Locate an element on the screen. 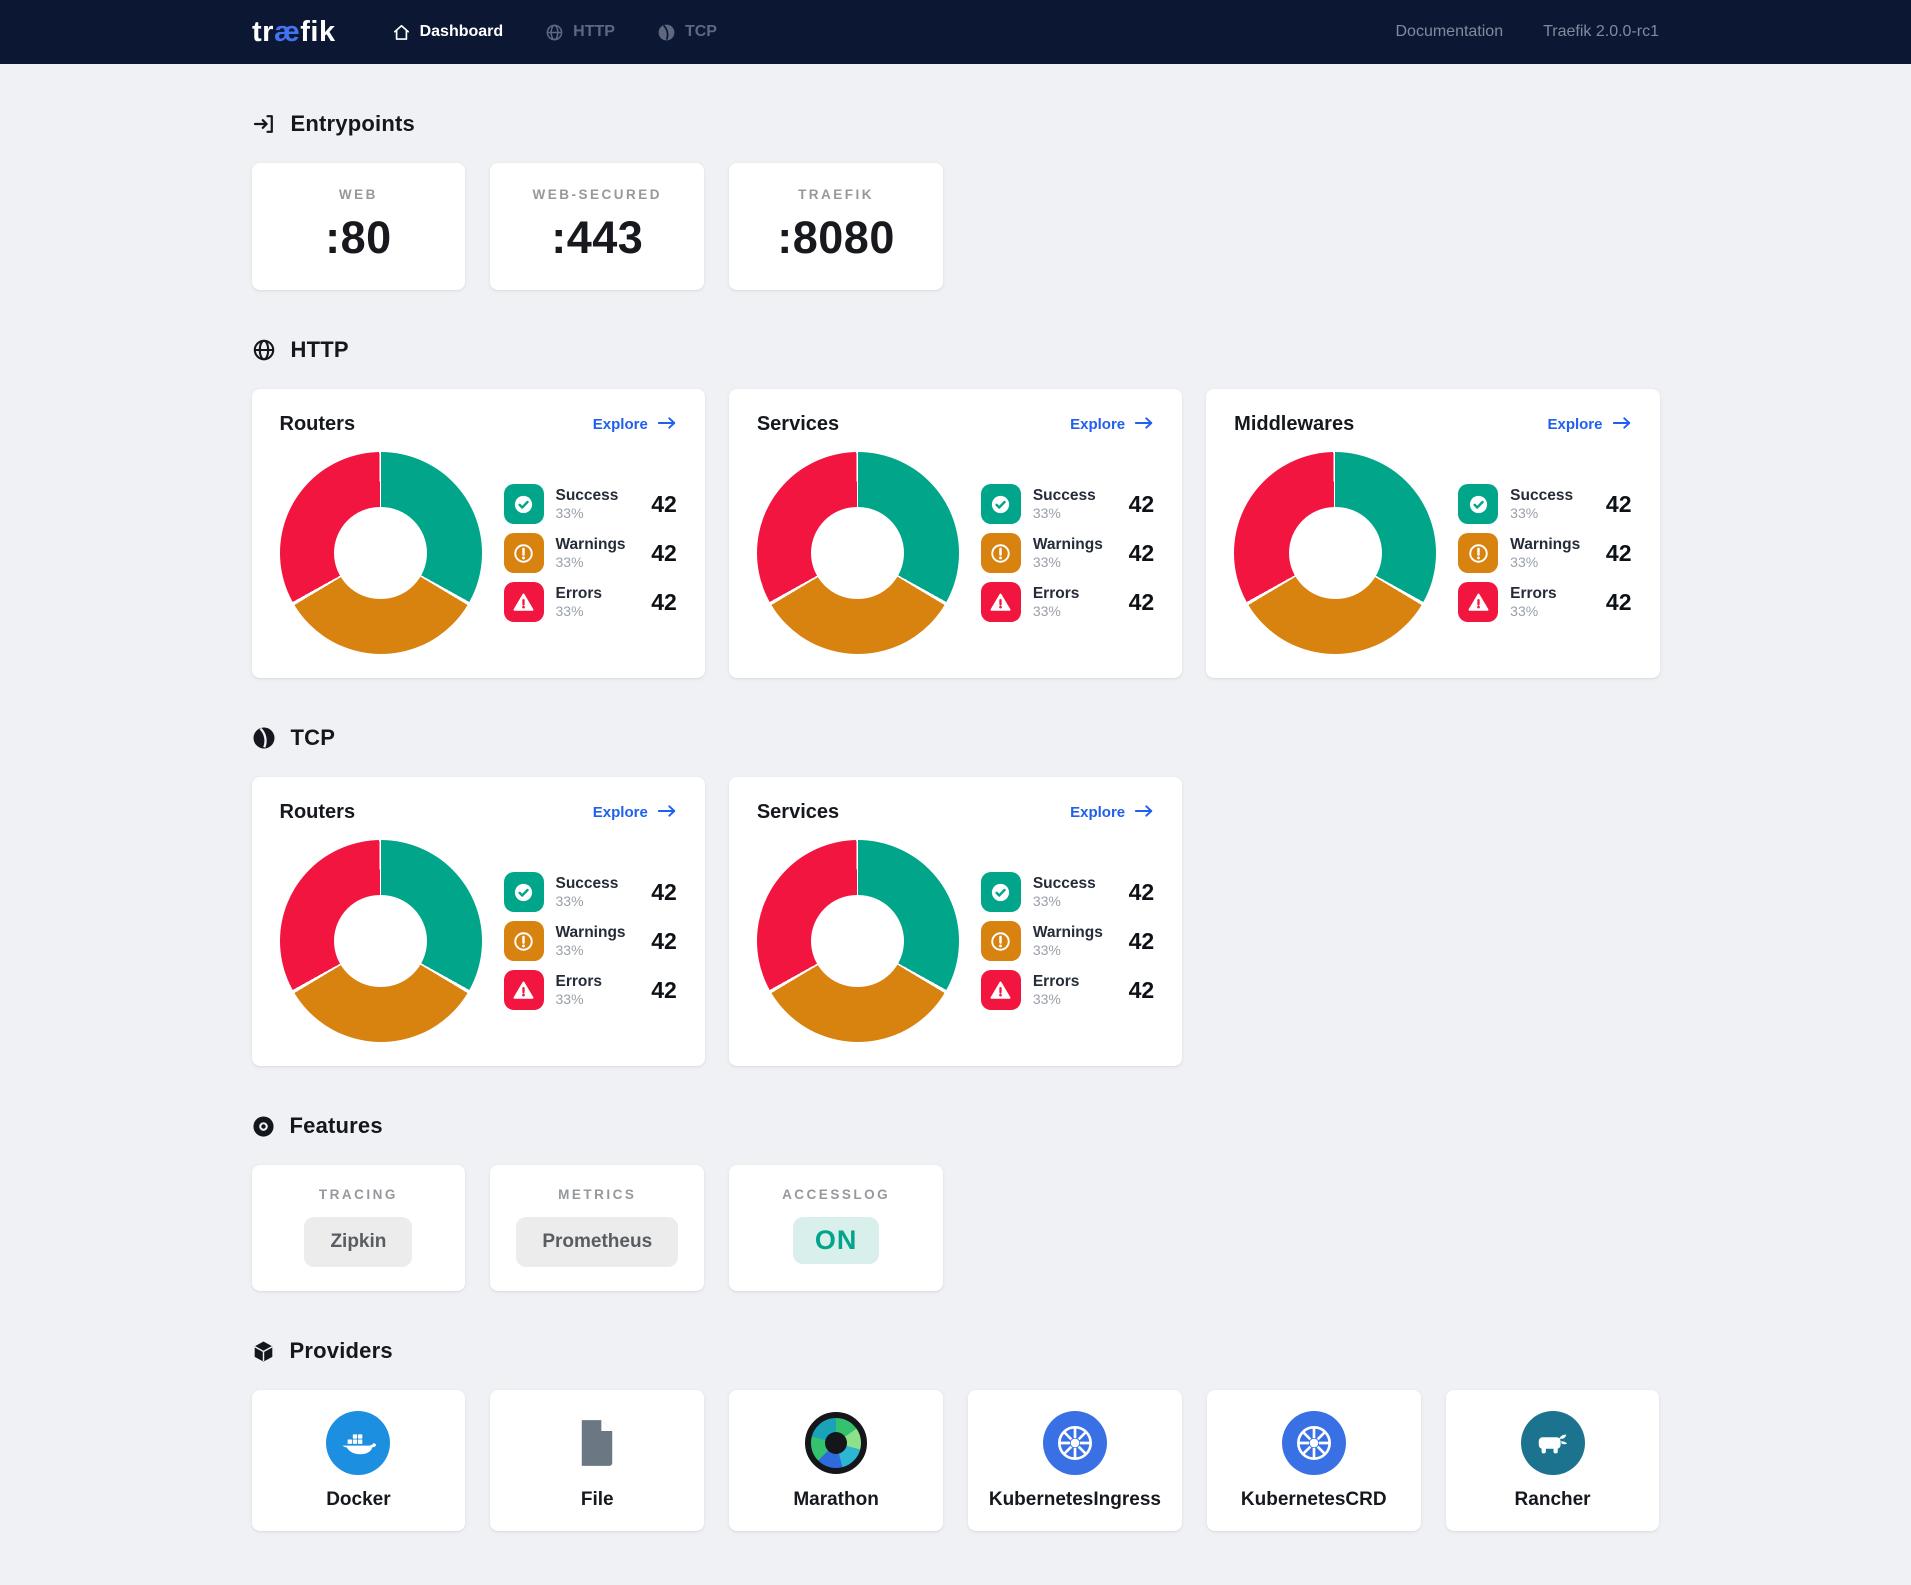 This screenshot has height=1585, width=1911. legend-text: Success 33% is located at coordinates (1064, 892).